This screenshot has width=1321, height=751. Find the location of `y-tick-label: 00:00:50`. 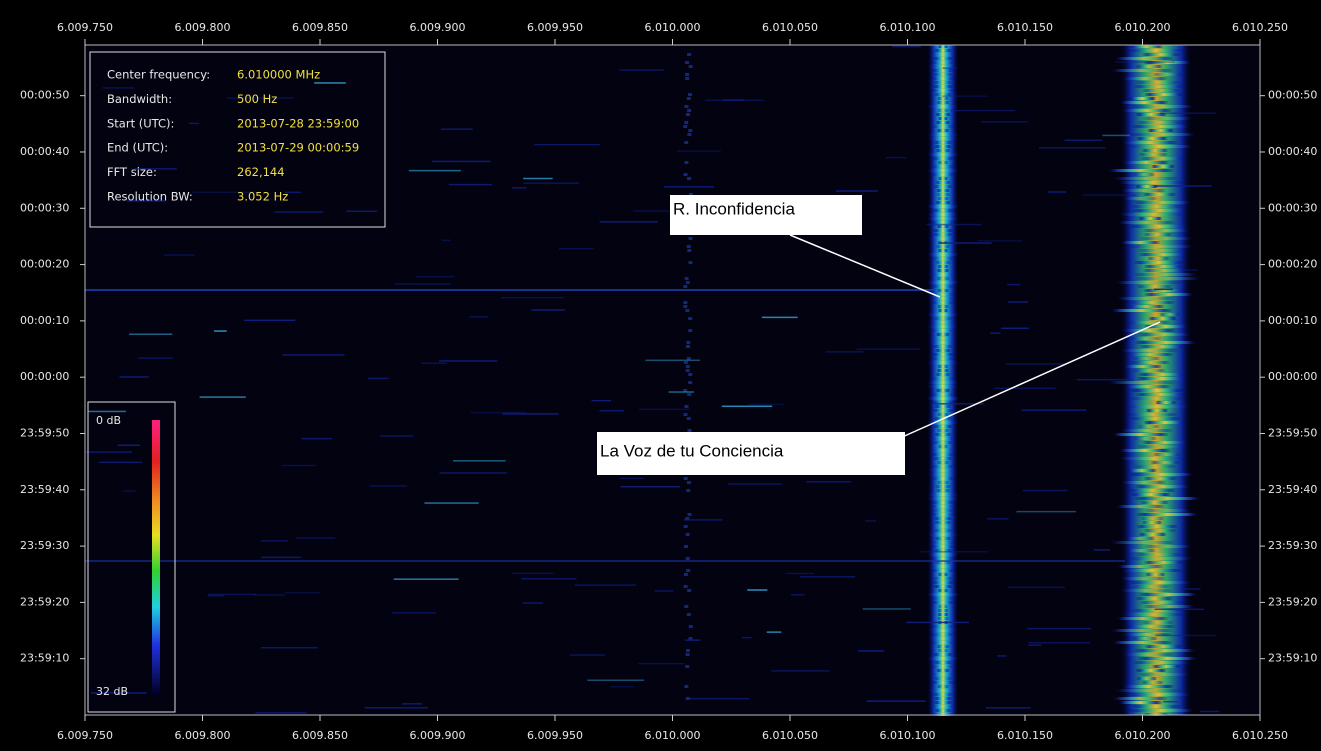

y-tick-label: 00:00:50 is located at coordinates (44, 95).